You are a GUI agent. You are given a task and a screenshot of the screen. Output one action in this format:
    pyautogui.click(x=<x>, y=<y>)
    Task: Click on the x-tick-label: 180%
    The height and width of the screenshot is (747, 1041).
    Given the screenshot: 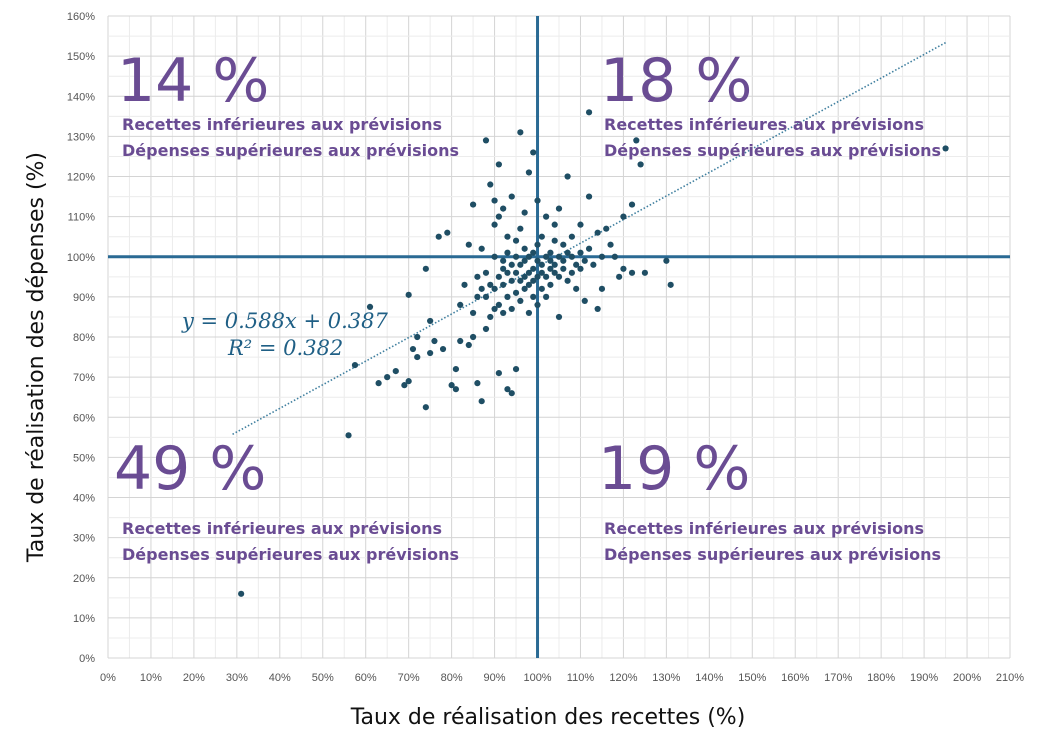 What is the action you would take?
    pyautogui.click(x=881, y=678)
    